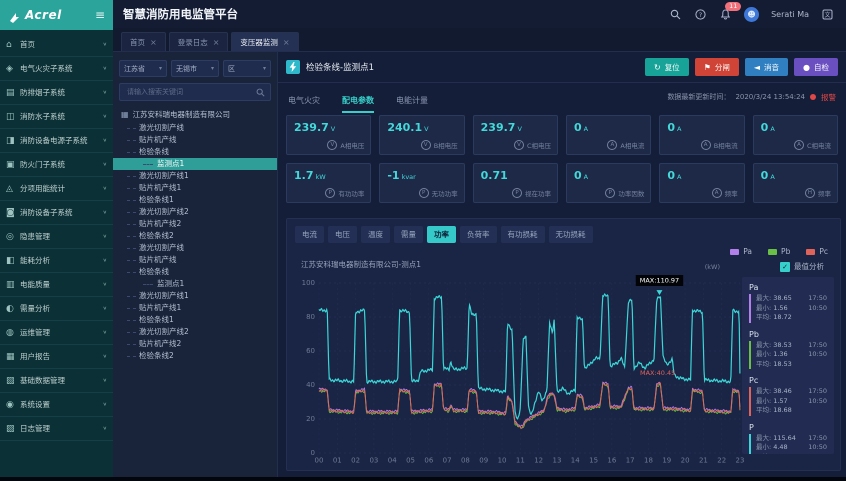 This screenshot has height=481, width=846. What do you see at coordinates (716, 67) in the screenshot?
I see `device-action-button: ⚑ 分闸` at bounding box center [716, 67].